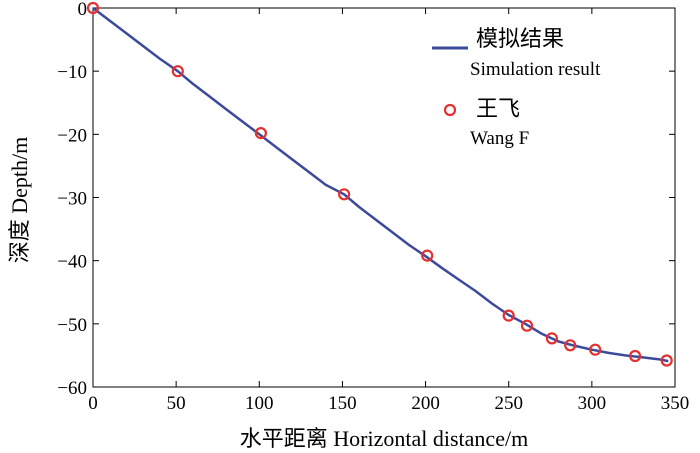 This screenshot has height=453, width=700. Describe the element at coordinates (83, 10) in the screenshot. I see `y-tick-label: 0` at that location.